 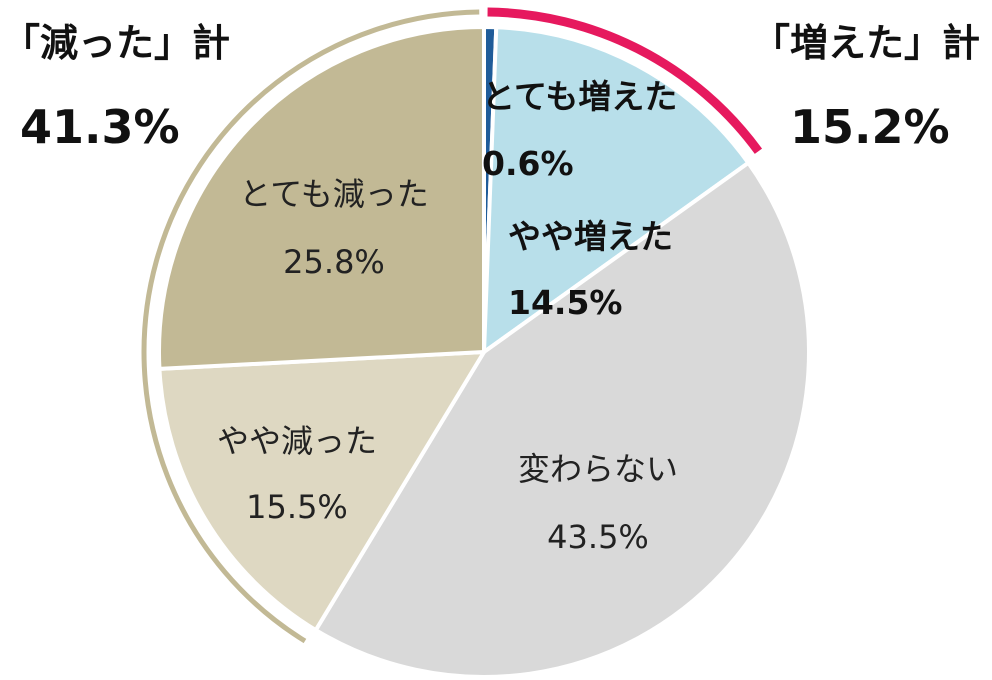 I want to click on slice-label-slightly-increased-name: やや増えた, so click(x=590, y=236).